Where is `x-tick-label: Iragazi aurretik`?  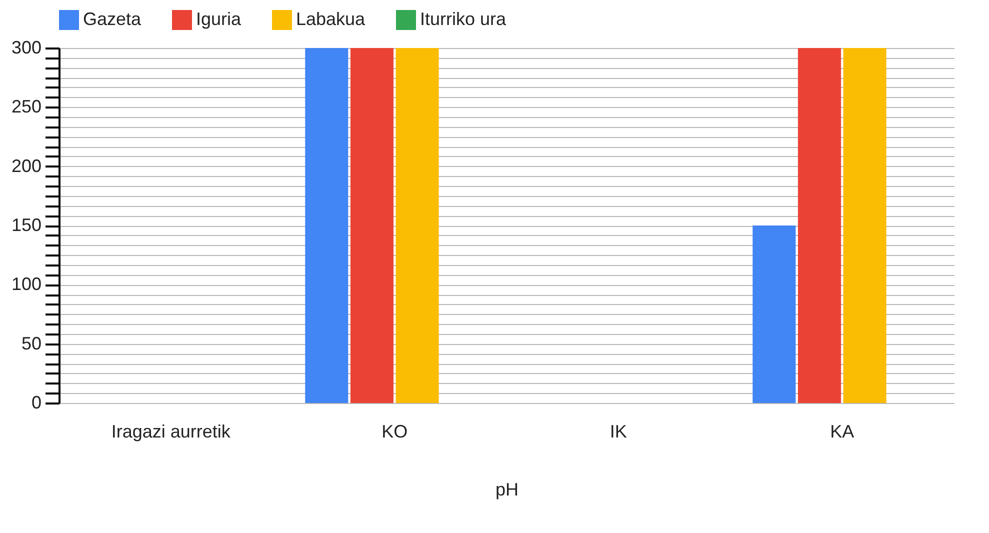 x-tick-label: Iragazi aurretik is located at coordinates (171, 432).